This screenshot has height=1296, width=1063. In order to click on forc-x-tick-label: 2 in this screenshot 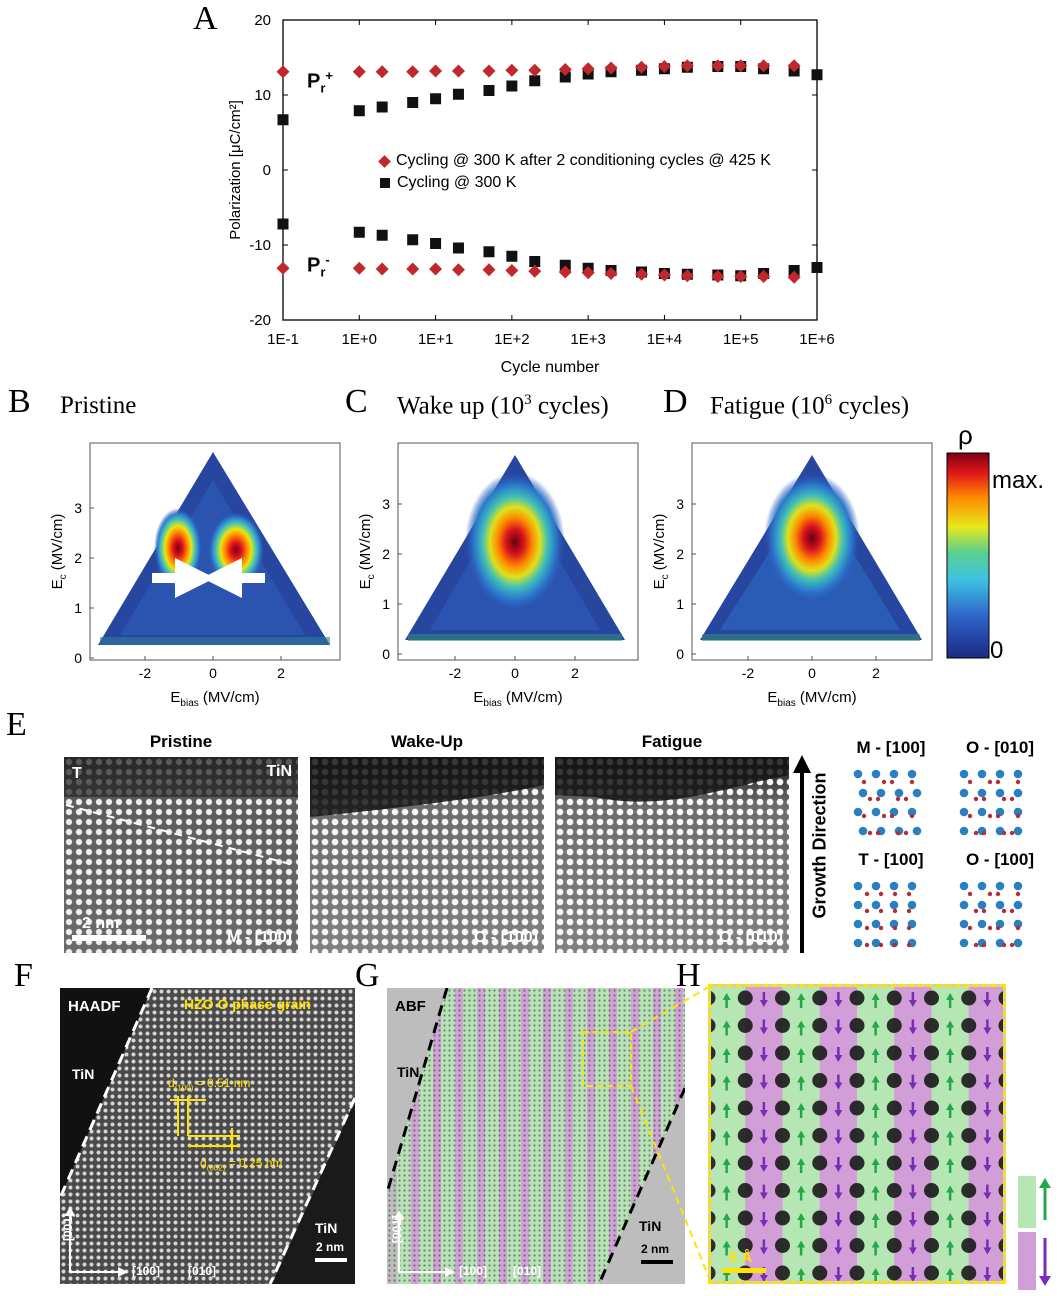, I will do `click(575, 673)`.